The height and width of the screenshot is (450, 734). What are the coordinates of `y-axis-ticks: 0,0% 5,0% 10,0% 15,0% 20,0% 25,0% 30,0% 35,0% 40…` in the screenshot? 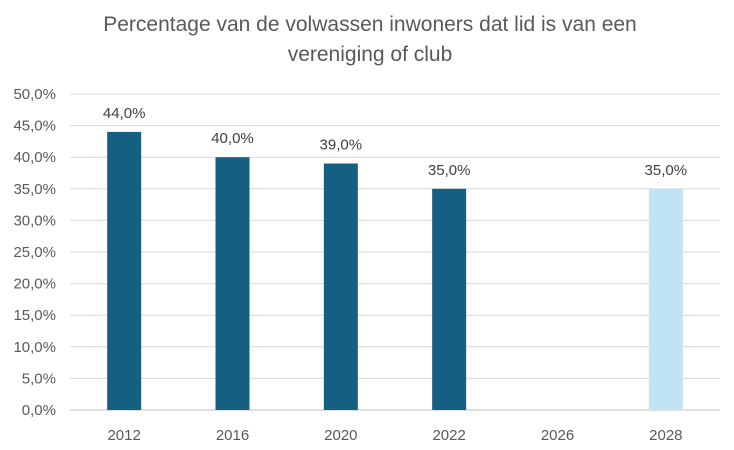 It's located at (34, 252).